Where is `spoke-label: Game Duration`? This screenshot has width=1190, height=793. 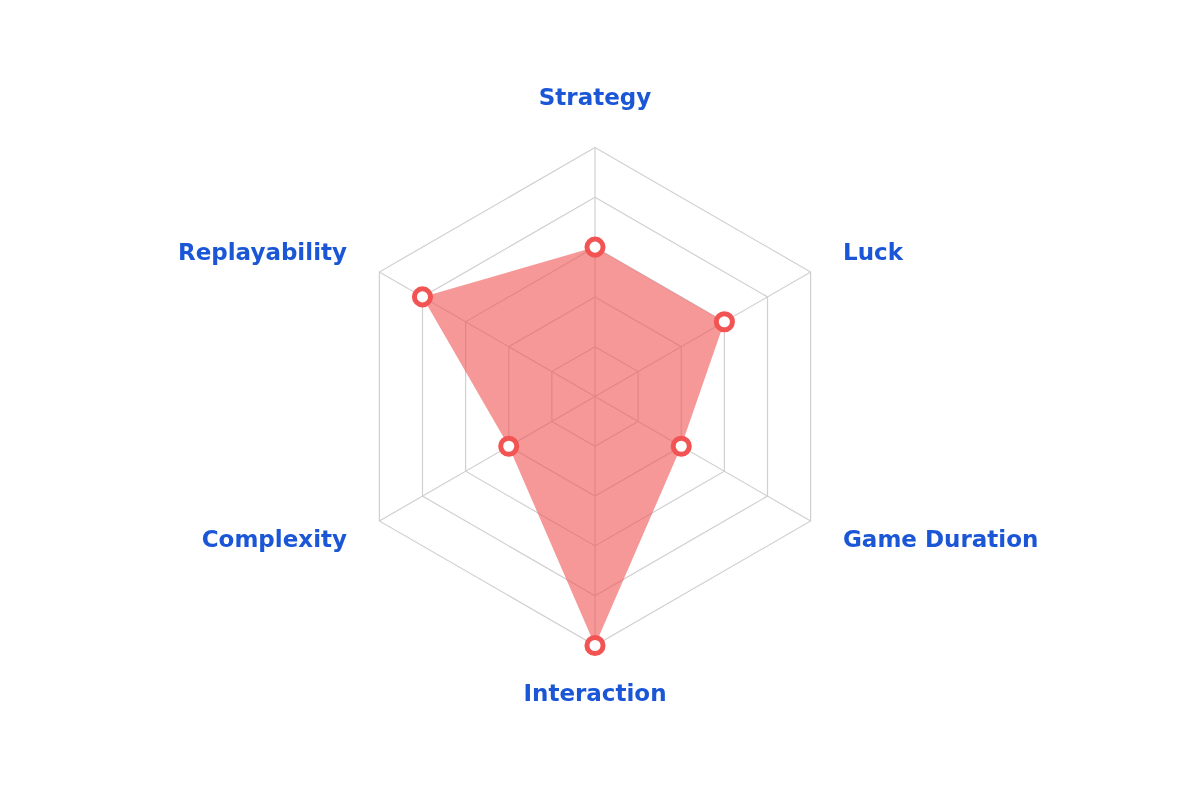
spoke-label: Game Duration is located at coordinates (940, 538).